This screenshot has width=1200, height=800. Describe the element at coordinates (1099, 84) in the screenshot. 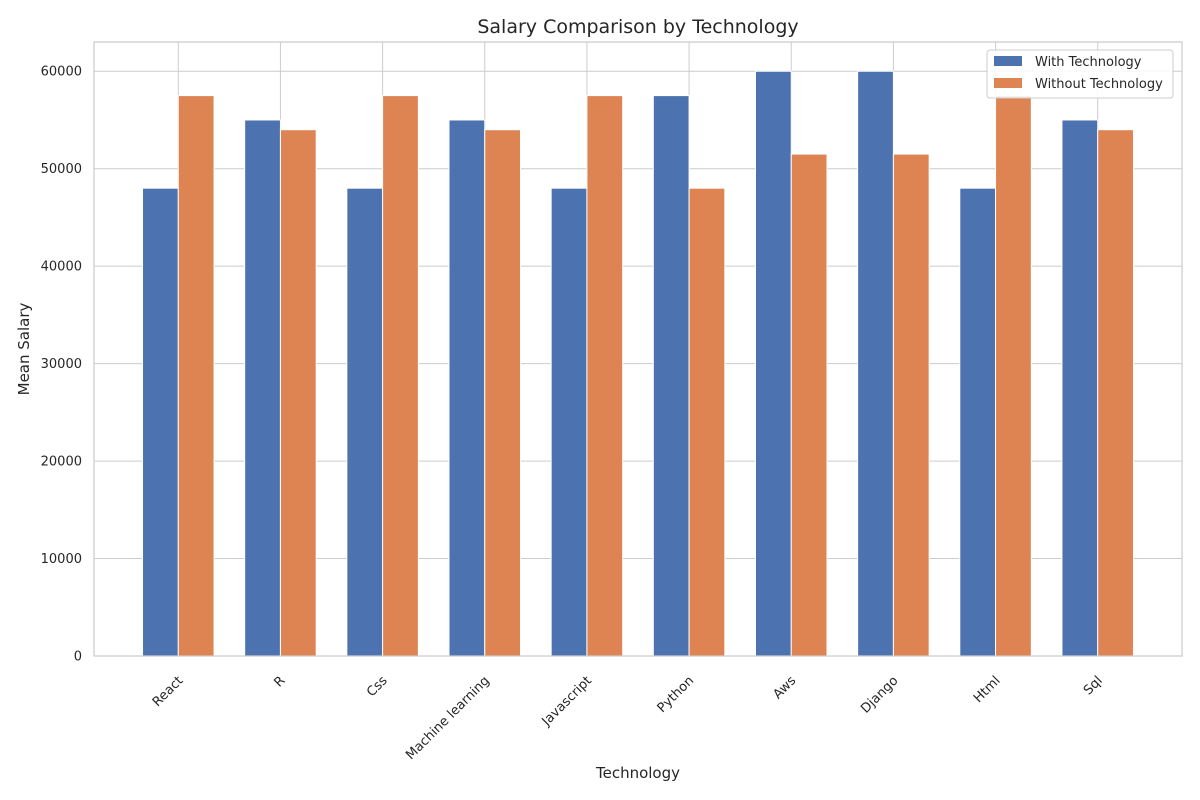

I see `legend-label: Without Technology` at that location.